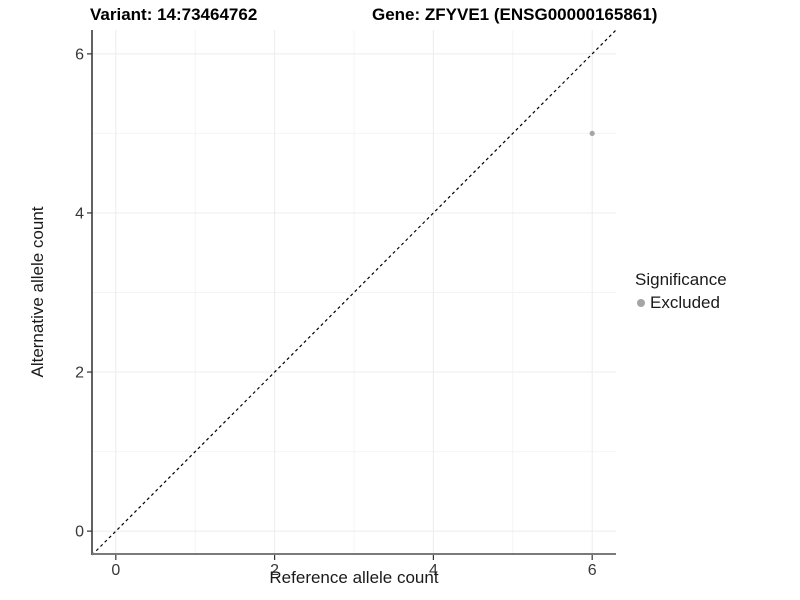 This screenshot has height=600, width=800. What do you see at coordinates (37, 292) in the screenshot?
I see `y-axis-title: Alternative allele count` at bounding box center [37, 292].